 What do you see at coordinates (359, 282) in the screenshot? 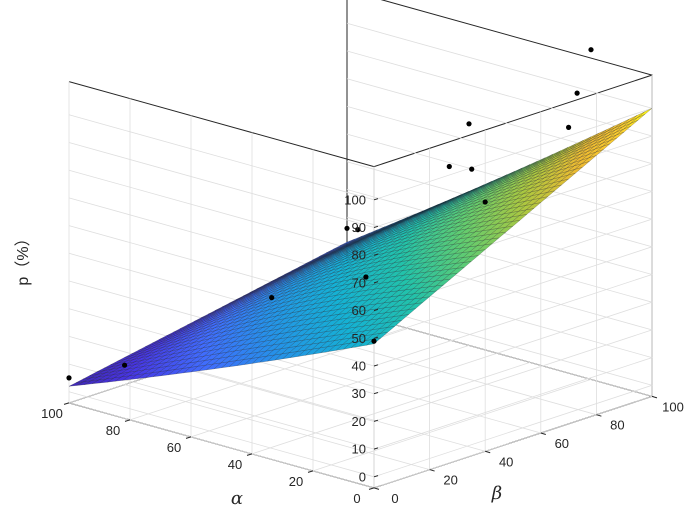
I see `z-tick-label: 70` at bounding box center [359, 282].